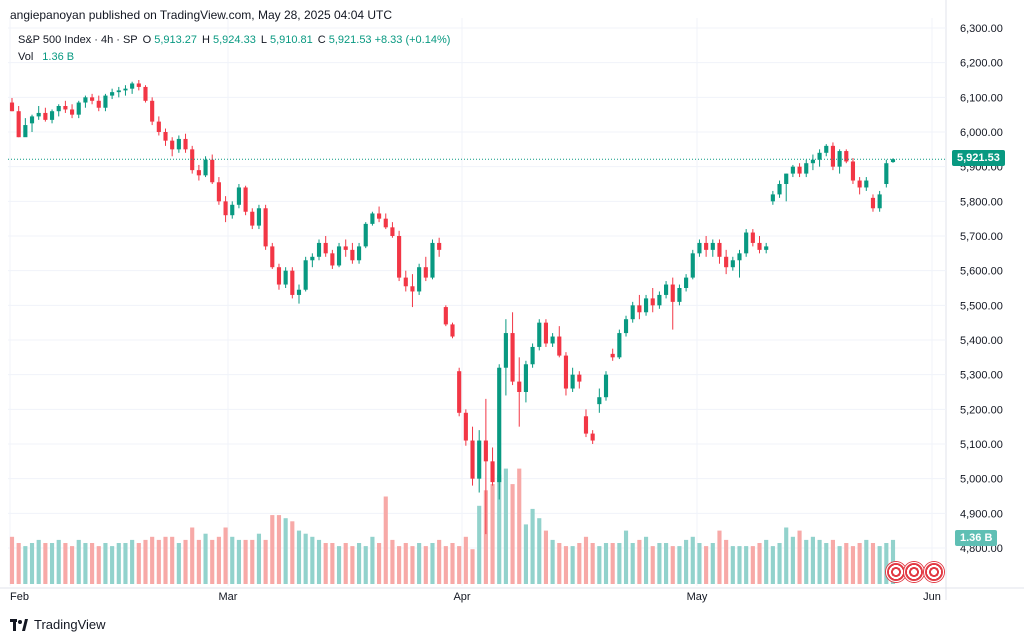  Describe the element at coordinates (461, 597) in the screenshot. I see `x-tick-label: Apr` at that location.